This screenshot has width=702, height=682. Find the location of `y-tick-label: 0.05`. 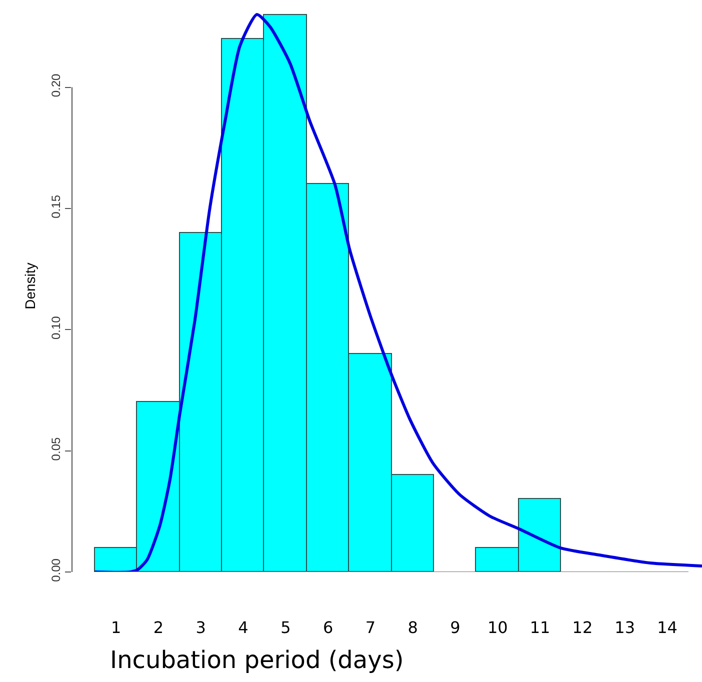

y-tick-label: 0.05 is located at coordinates (56, 449).